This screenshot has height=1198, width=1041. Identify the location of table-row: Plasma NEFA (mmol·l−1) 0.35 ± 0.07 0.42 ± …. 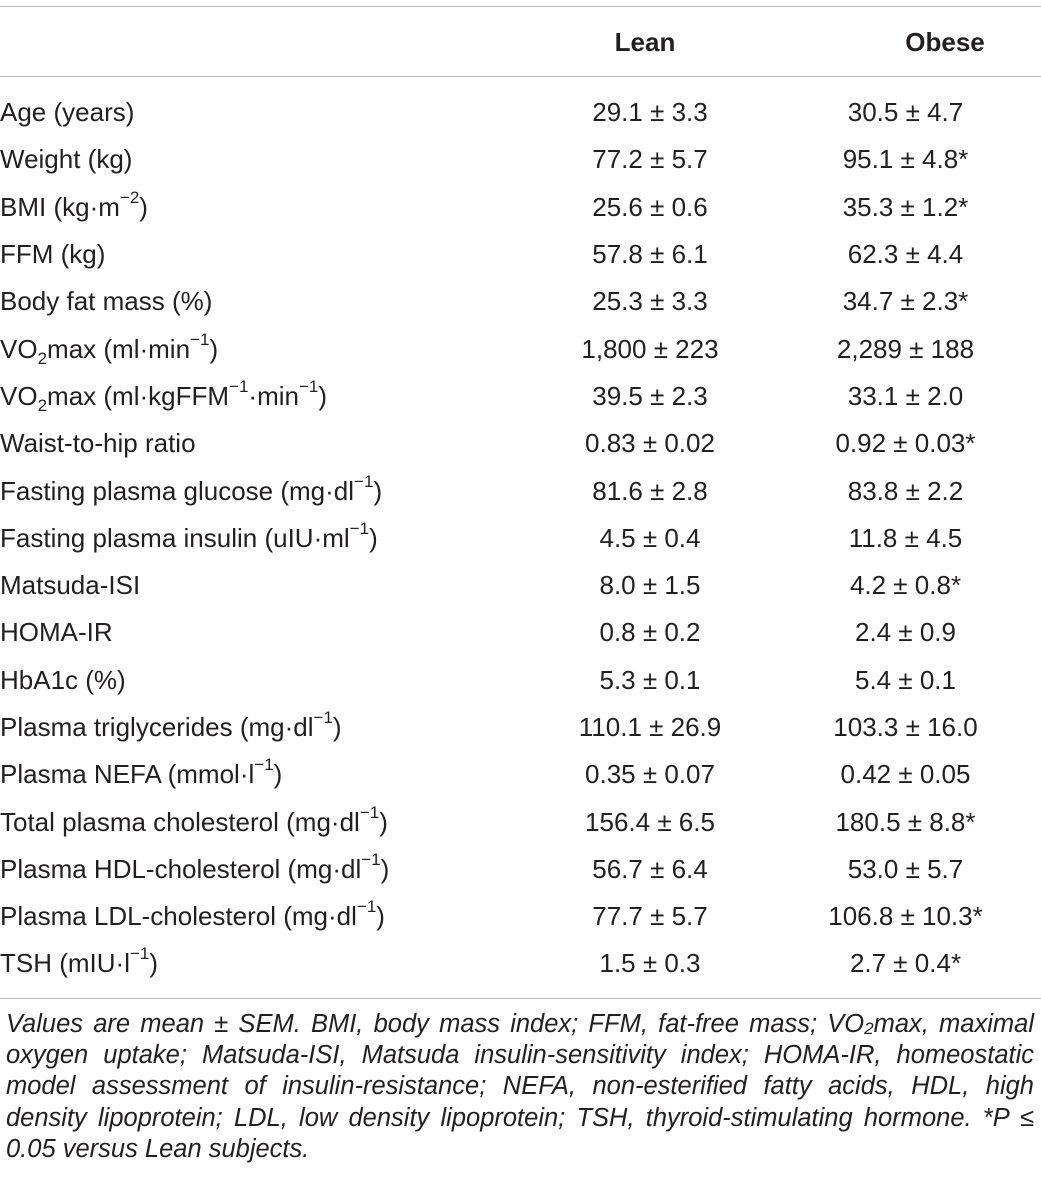
(520, 774).